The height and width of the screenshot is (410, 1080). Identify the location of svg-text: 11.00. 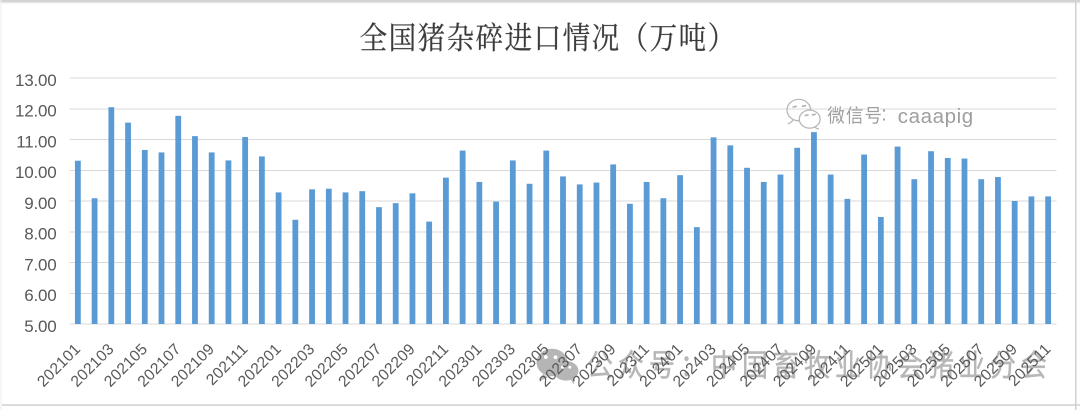
(36, 141).